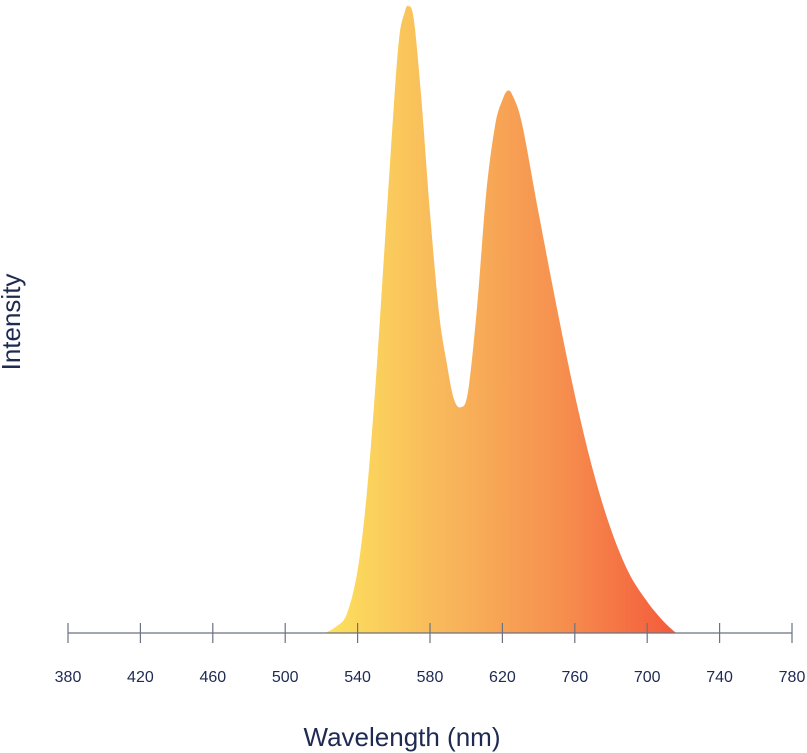 This screenshot has width=807, height=753. What do you see at coordinates (285, 677) in the screenshot?
I see `x-tick-label: 500` at bounding box center [285, 677].